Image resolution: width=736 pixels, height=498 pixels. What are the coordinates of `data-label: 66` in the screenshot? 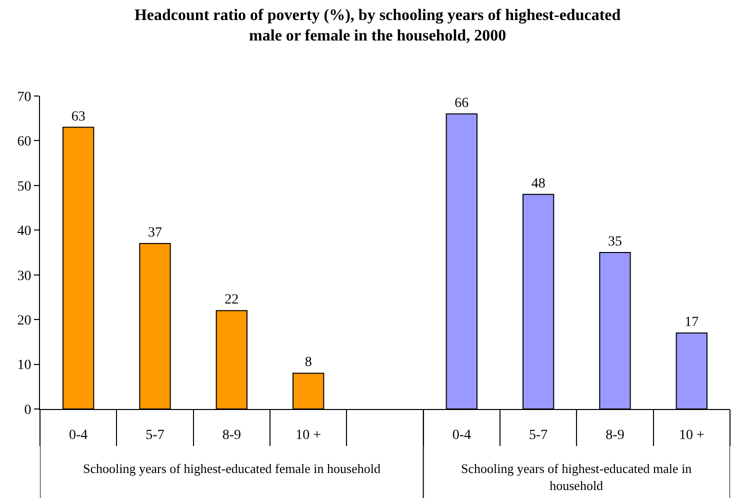 It's located at (461, 103).